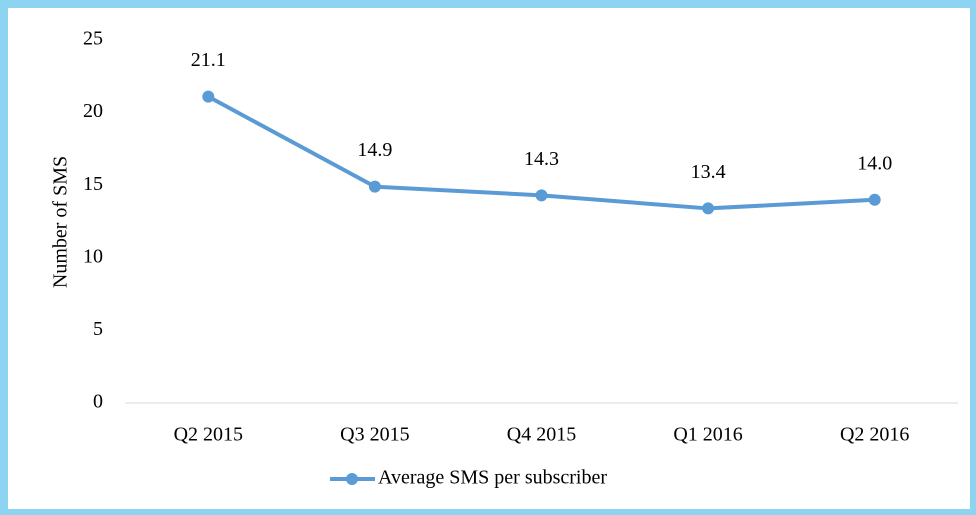  I want to click on y-tick-label: 5, so click(98, 329).